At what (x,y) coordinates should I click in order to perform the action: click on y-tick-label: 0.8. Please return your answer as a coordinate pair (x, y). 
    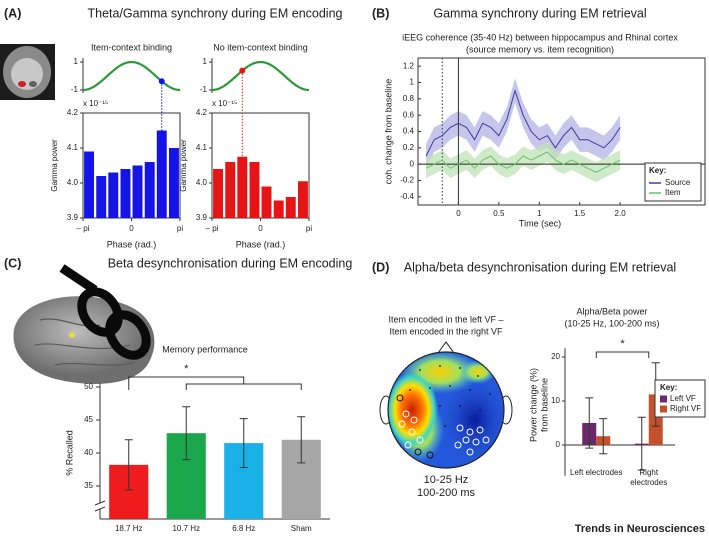
    Looking at the image, I should click on (409, 98).